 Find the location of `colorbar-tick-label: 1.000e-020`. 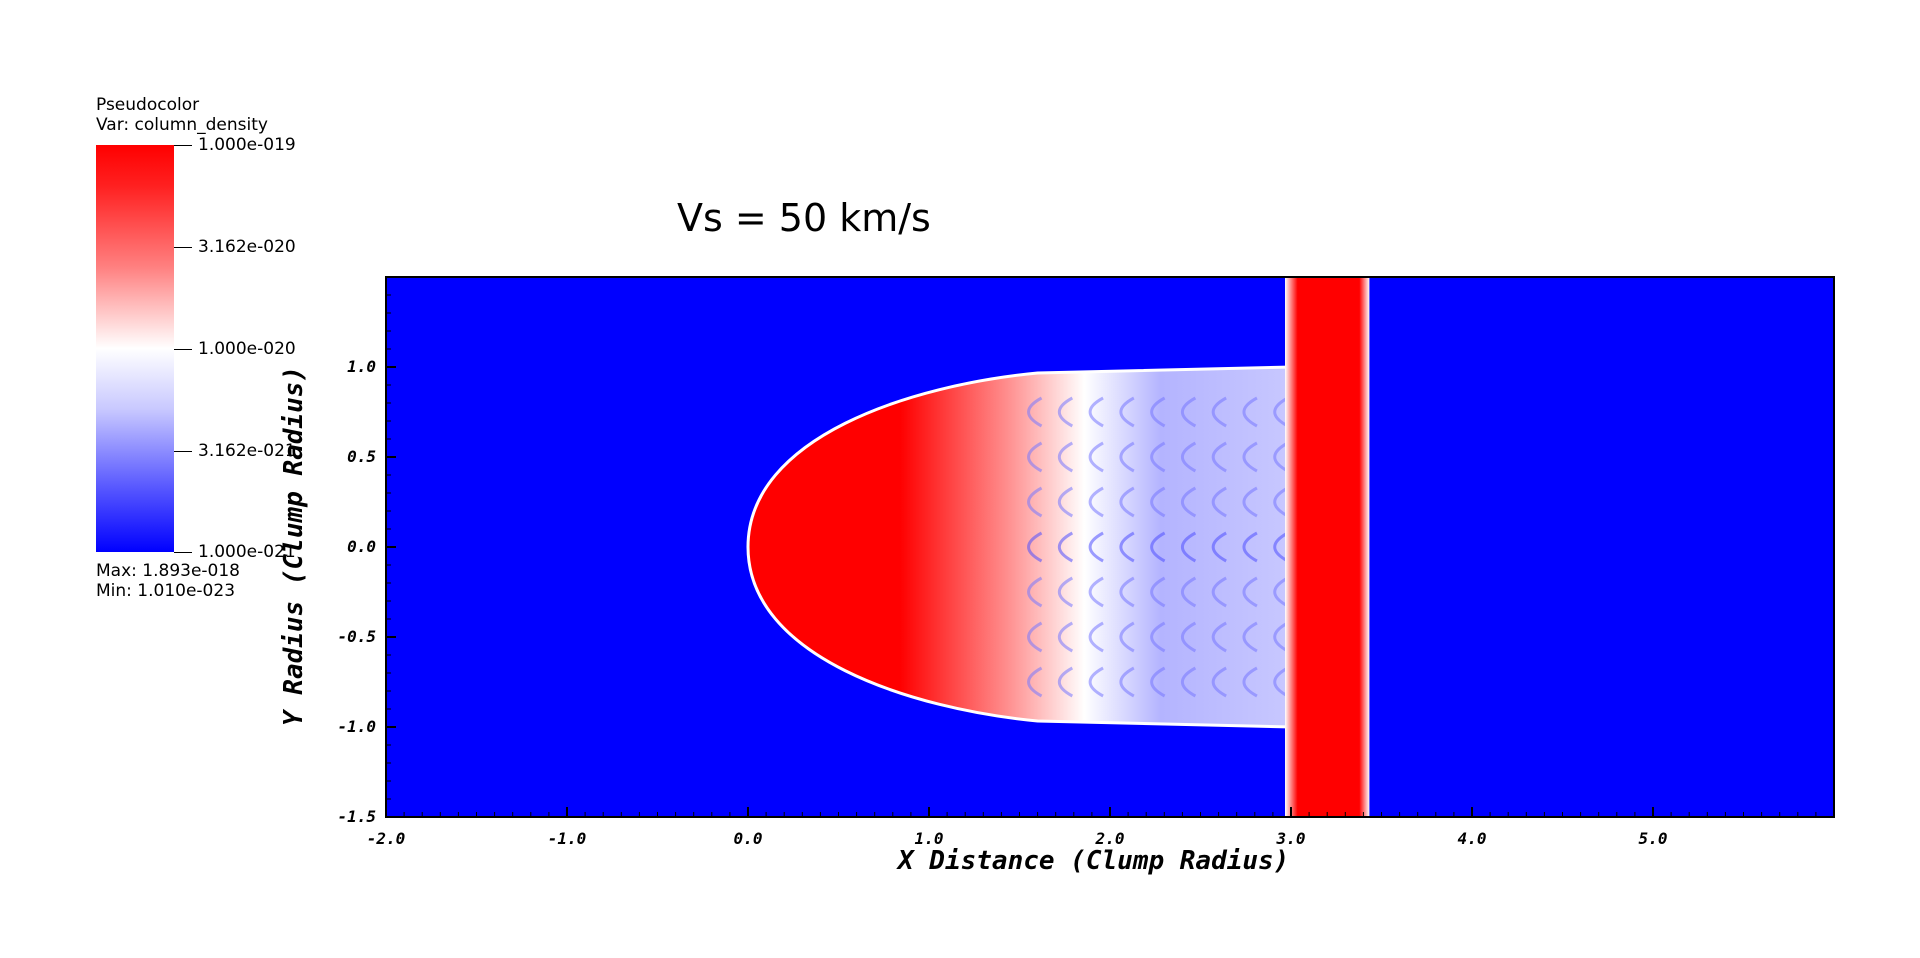

colorbar-tick-label: 1.000e-020 is located at coordinates (247, 349).